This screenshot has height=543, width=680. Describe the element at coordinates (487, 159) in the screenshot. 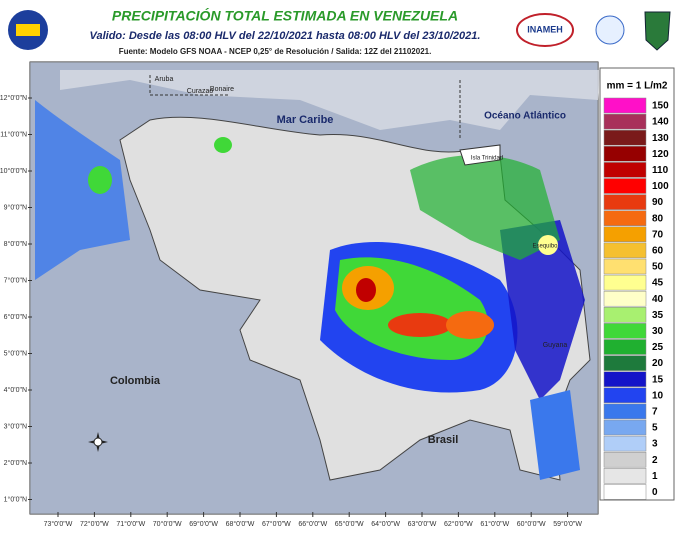

I see `place-label: Isla Trinidad` at that location.